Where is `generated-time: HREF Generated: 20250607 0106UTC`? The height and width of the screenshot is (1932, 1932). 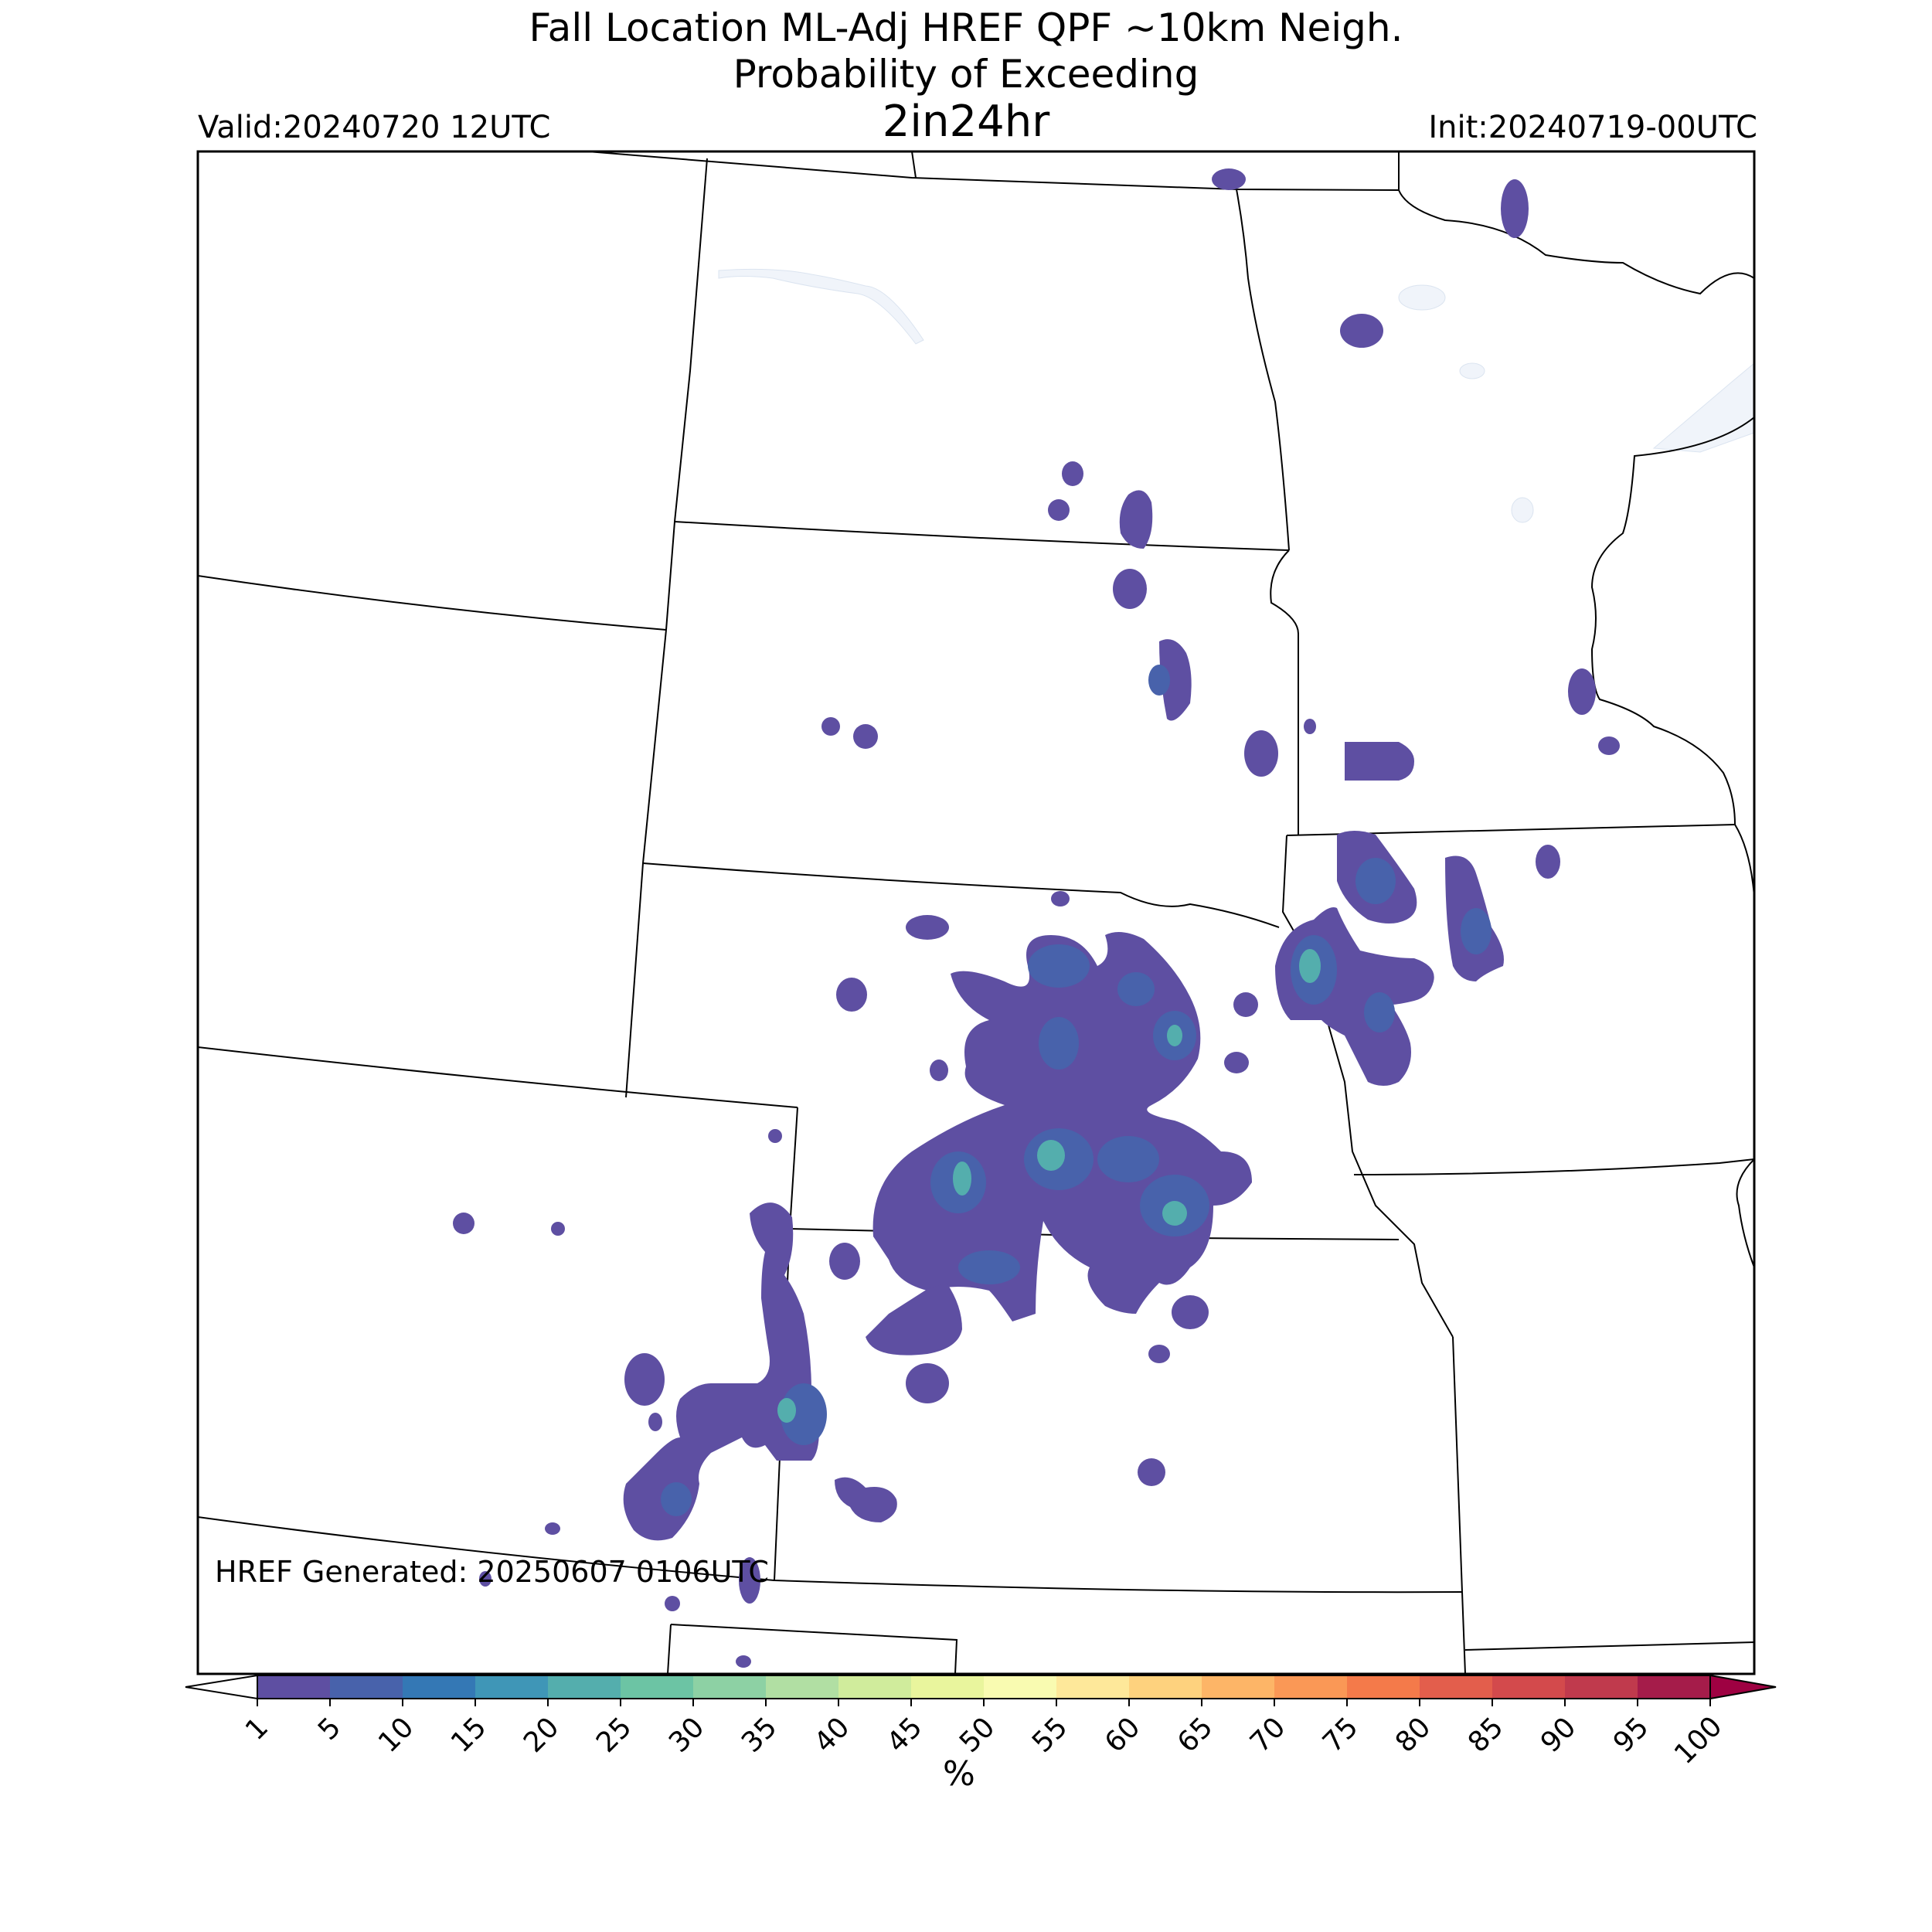 generated-time: HREF Generated: 20250607 0106UTC is located at coordinates (492, 1572).